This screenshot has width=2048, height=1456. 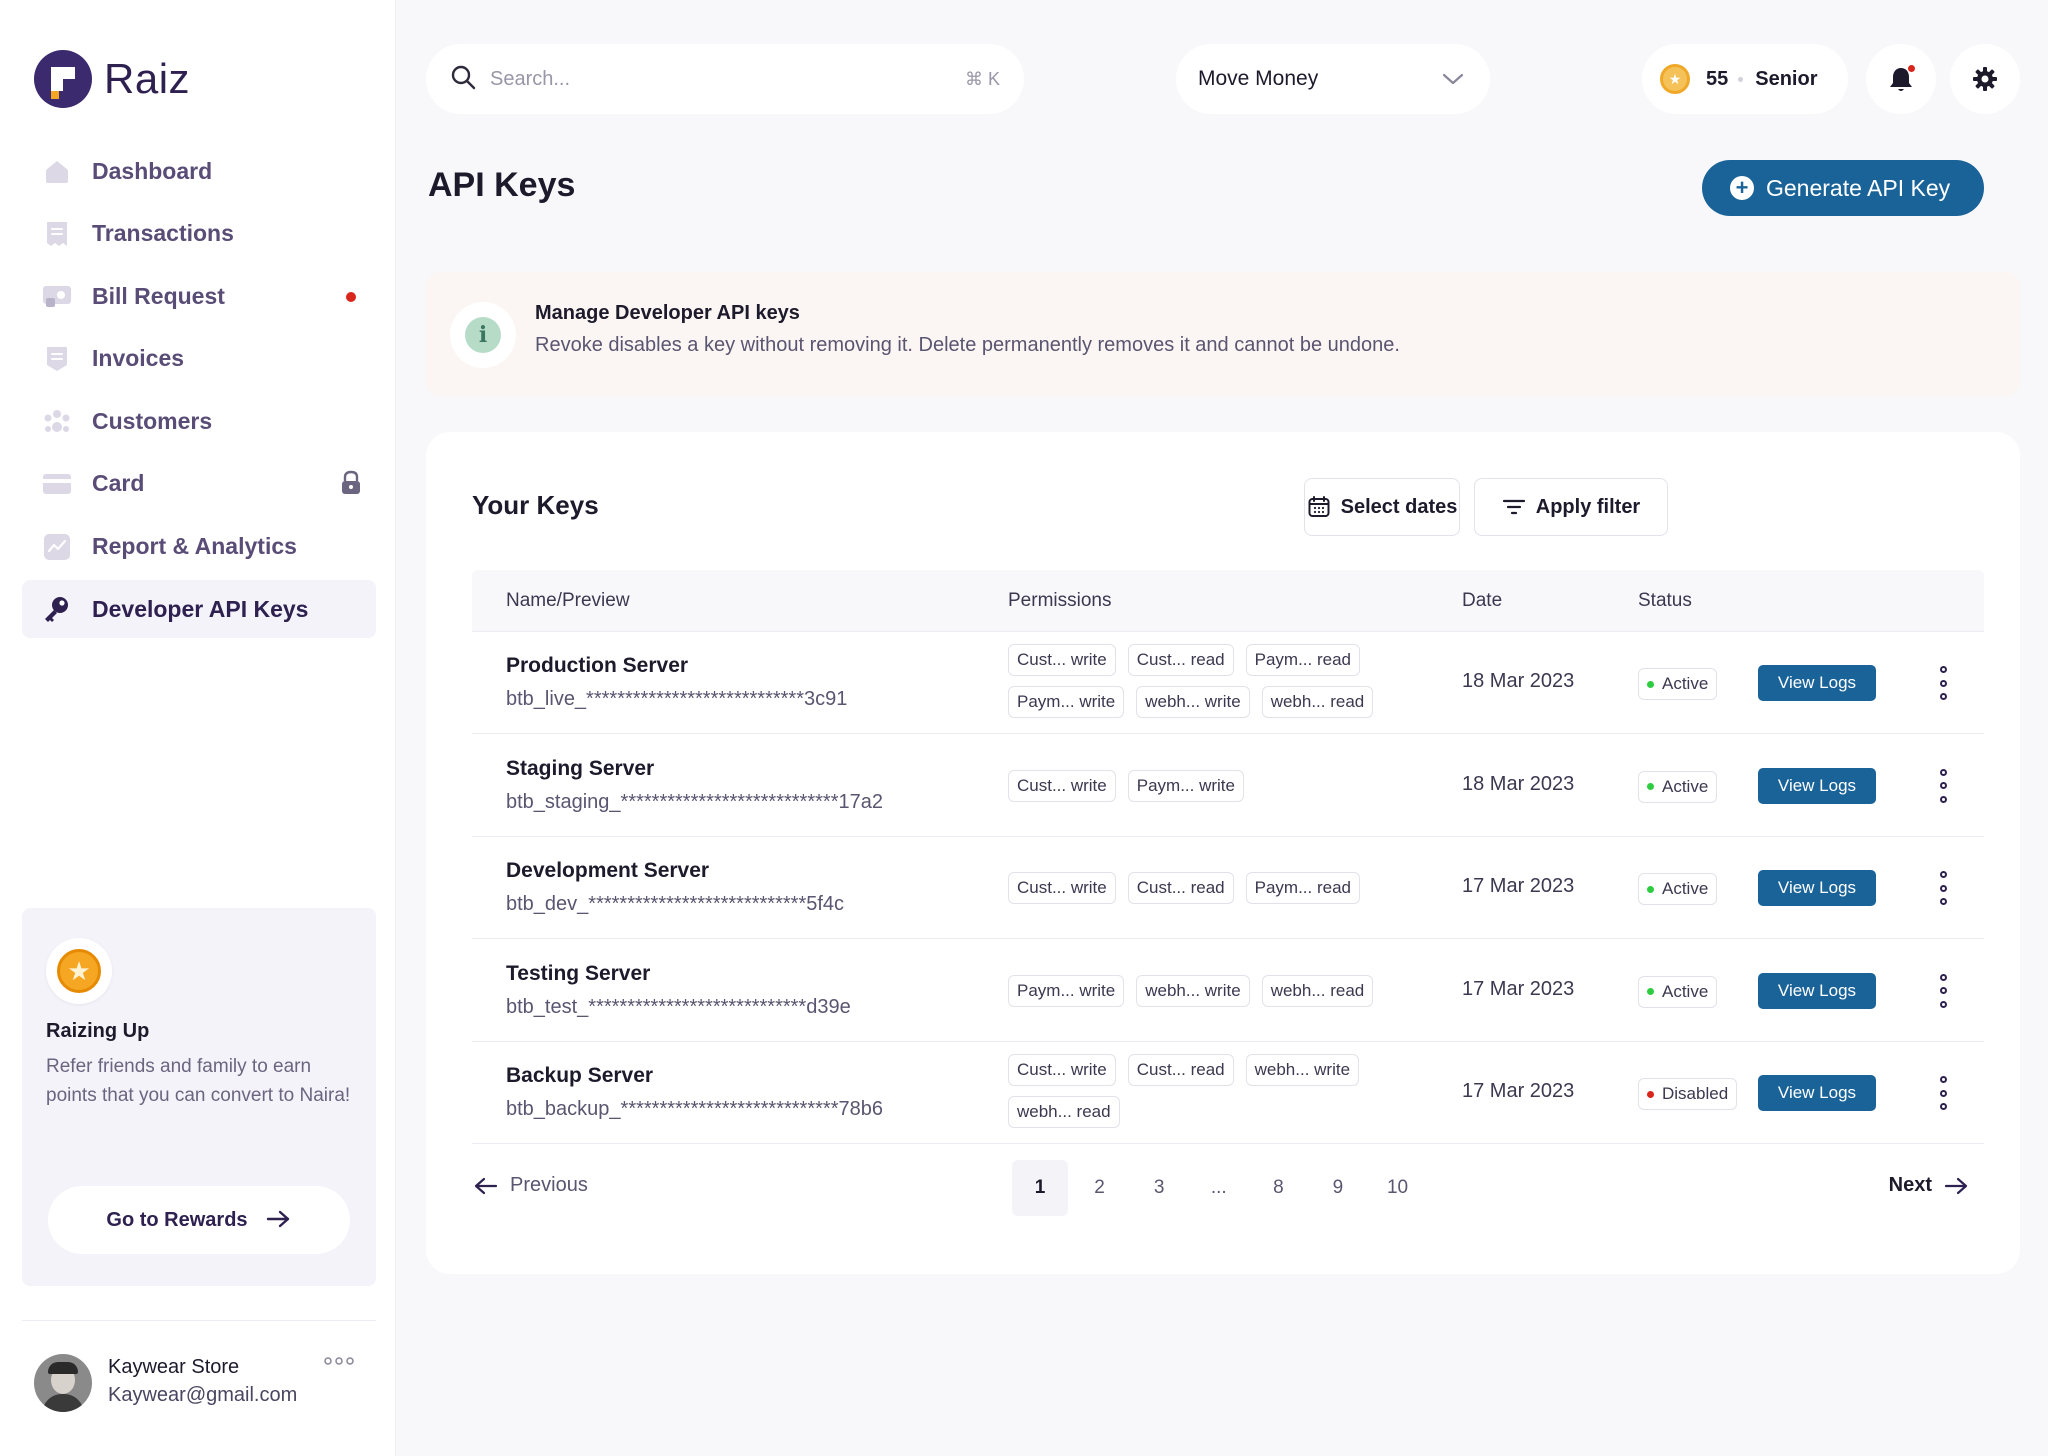 What do you see at coordinates (1159, 1187) in the screenshot?
I see `page-number: 3` at bounding box center [1159, 1187].